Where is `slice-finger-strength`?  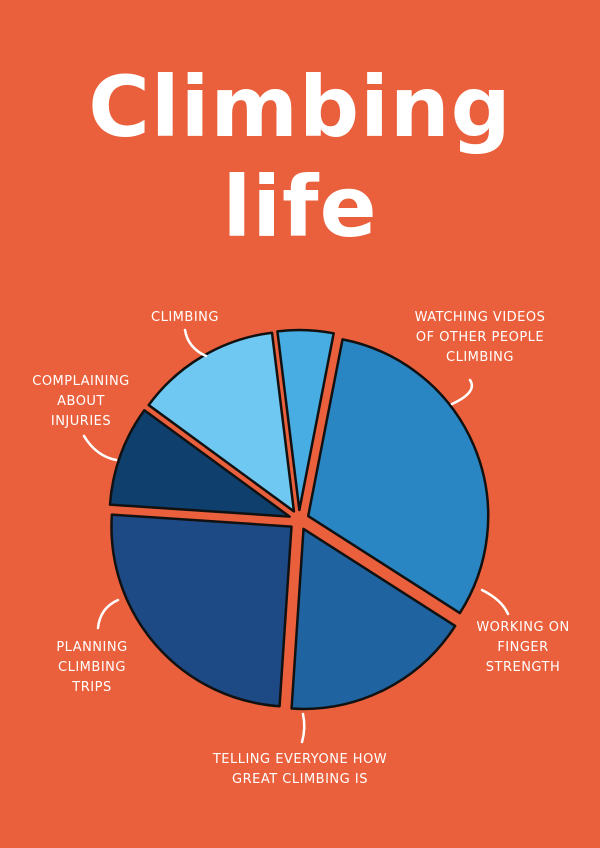 slice-finger-strength is located at coordinates (373, 619).